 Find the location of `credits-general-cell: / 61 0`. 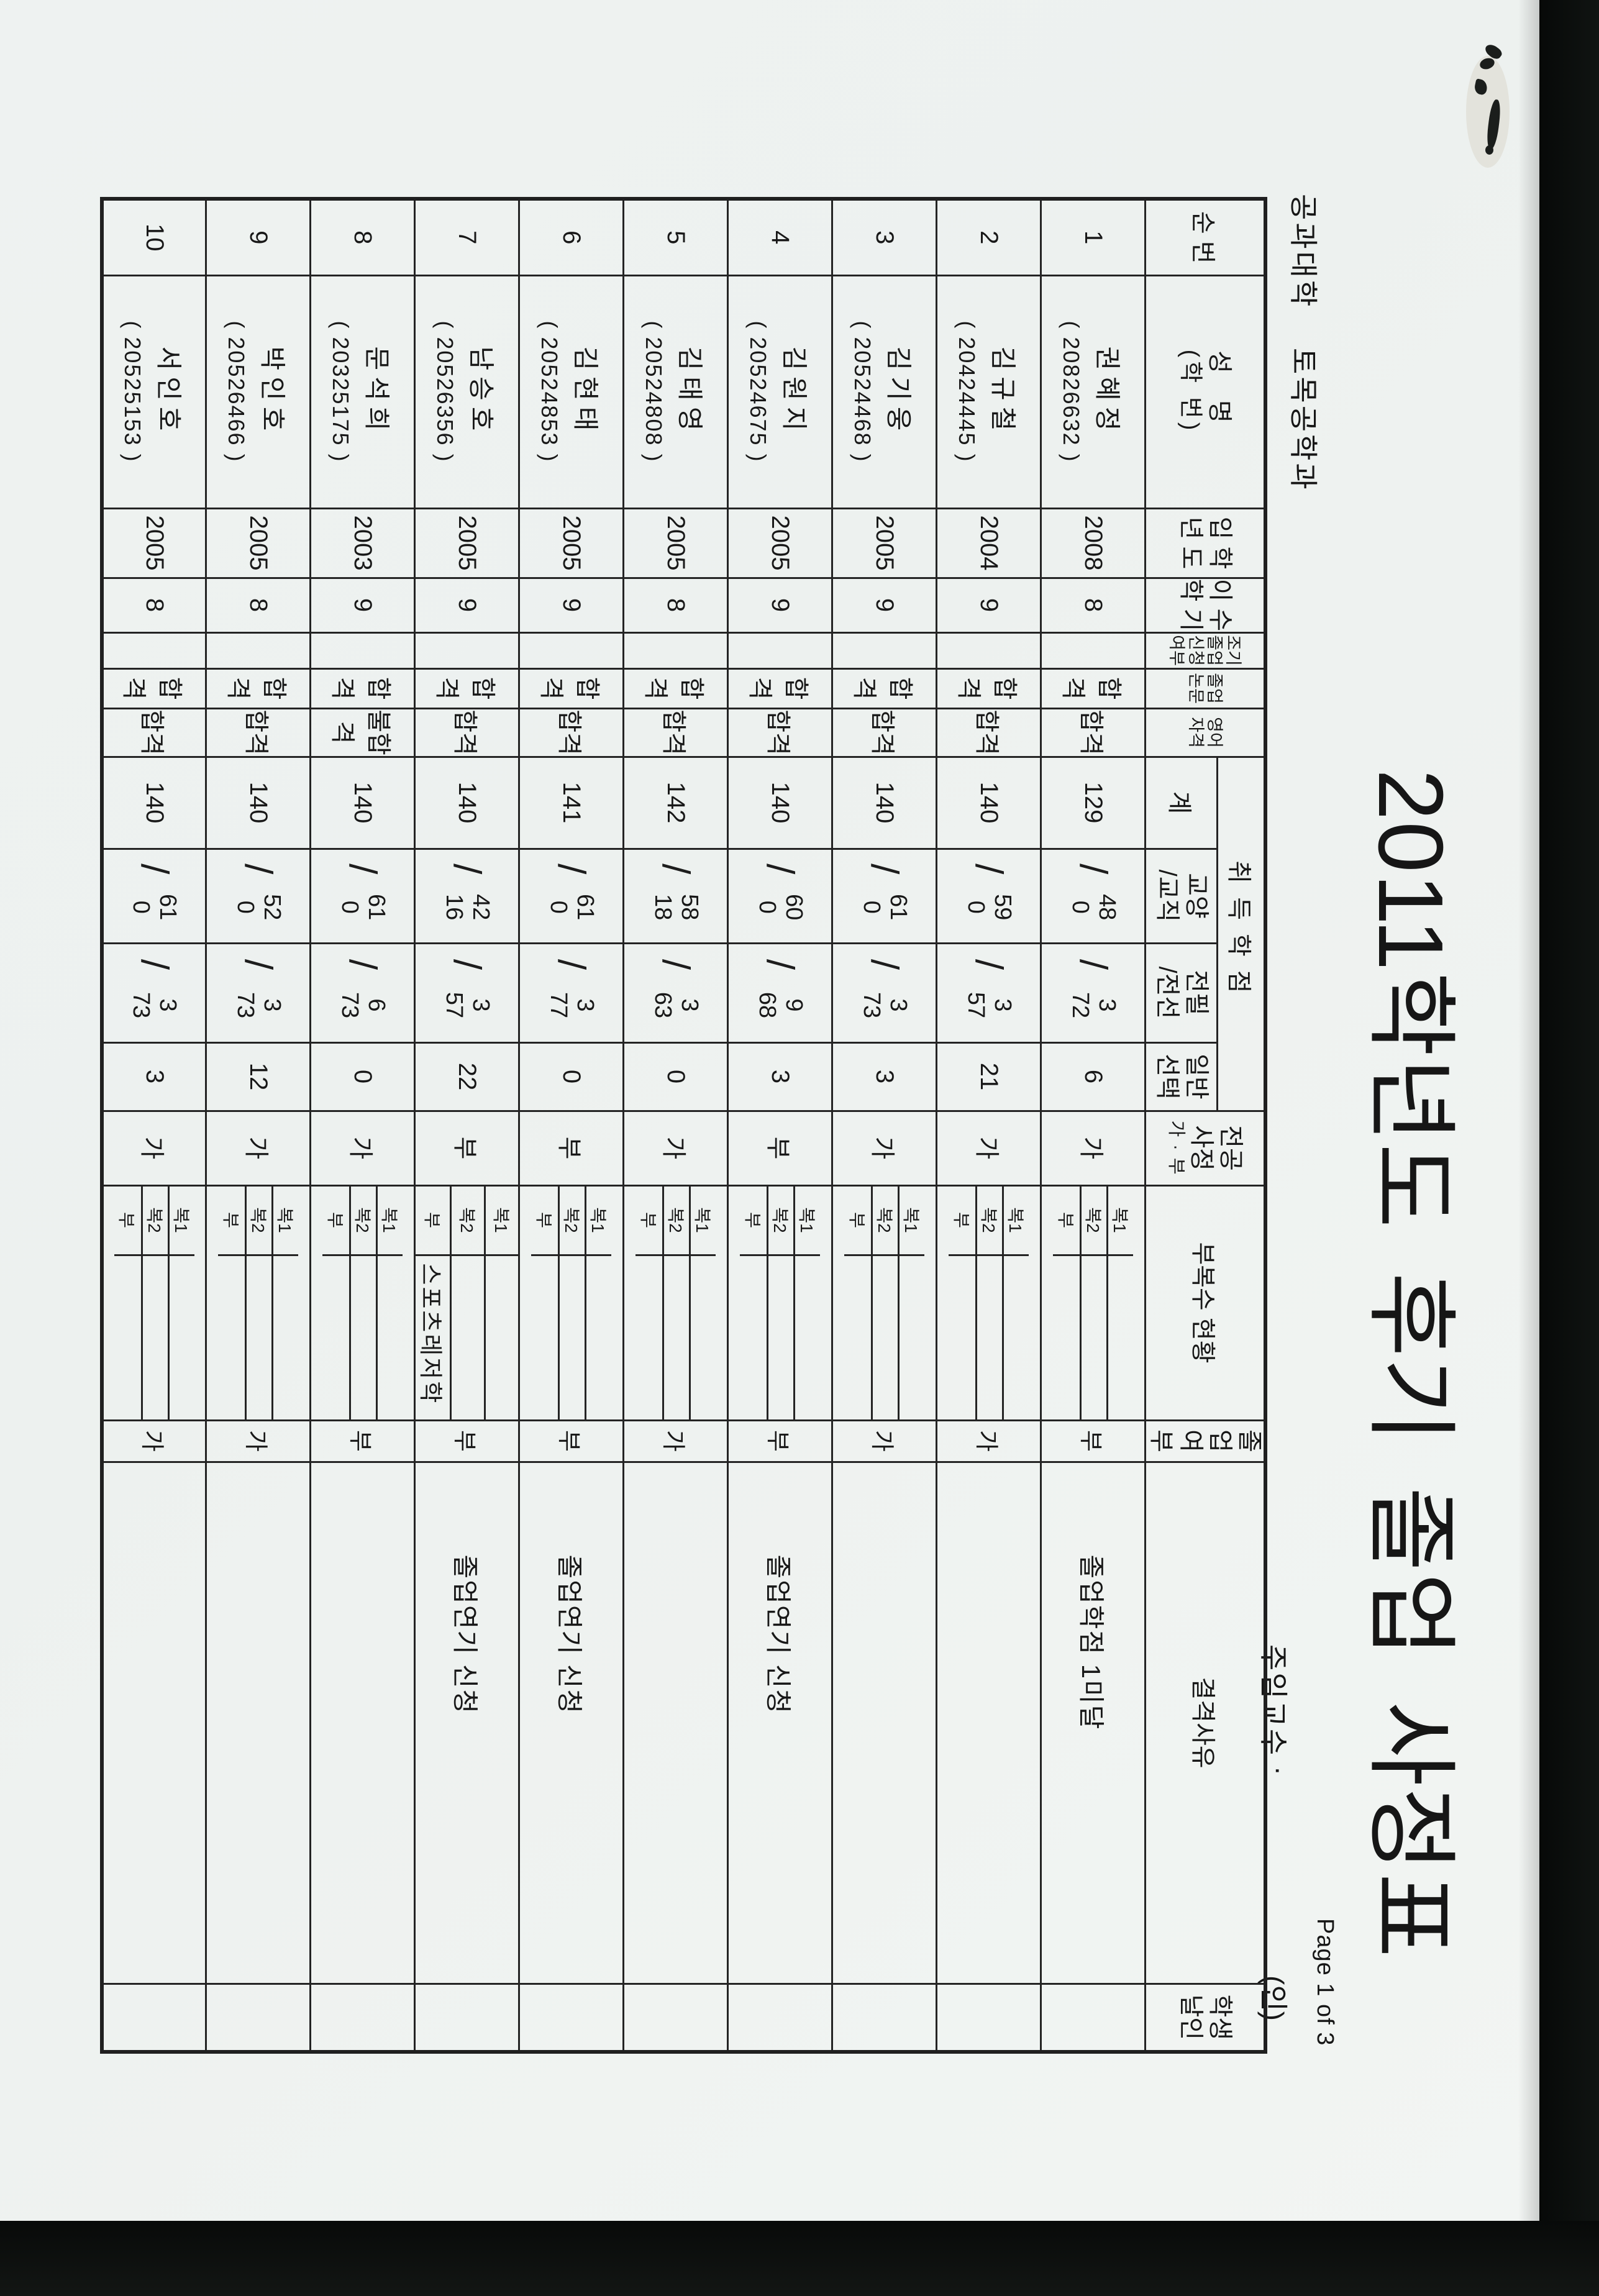

credits-general-cell: / 61 0 is located at coordinates (885, 896).